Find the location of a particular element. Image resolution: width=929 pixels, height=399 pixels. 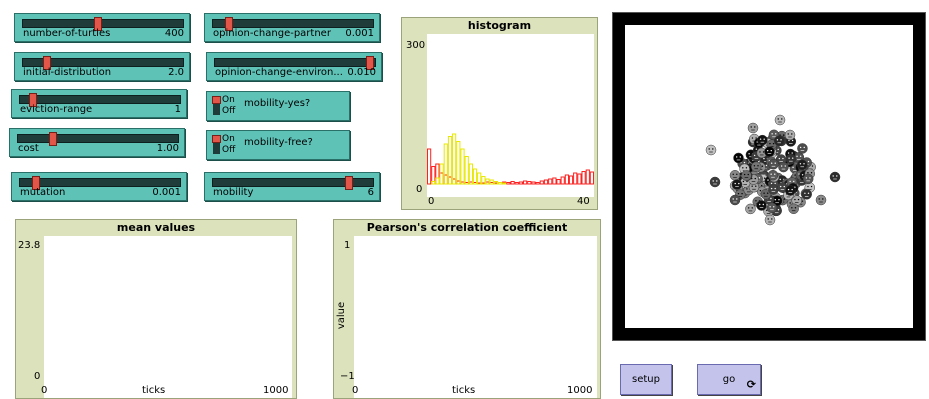

setup-button-label: setup is located at coordinates (646, 379).